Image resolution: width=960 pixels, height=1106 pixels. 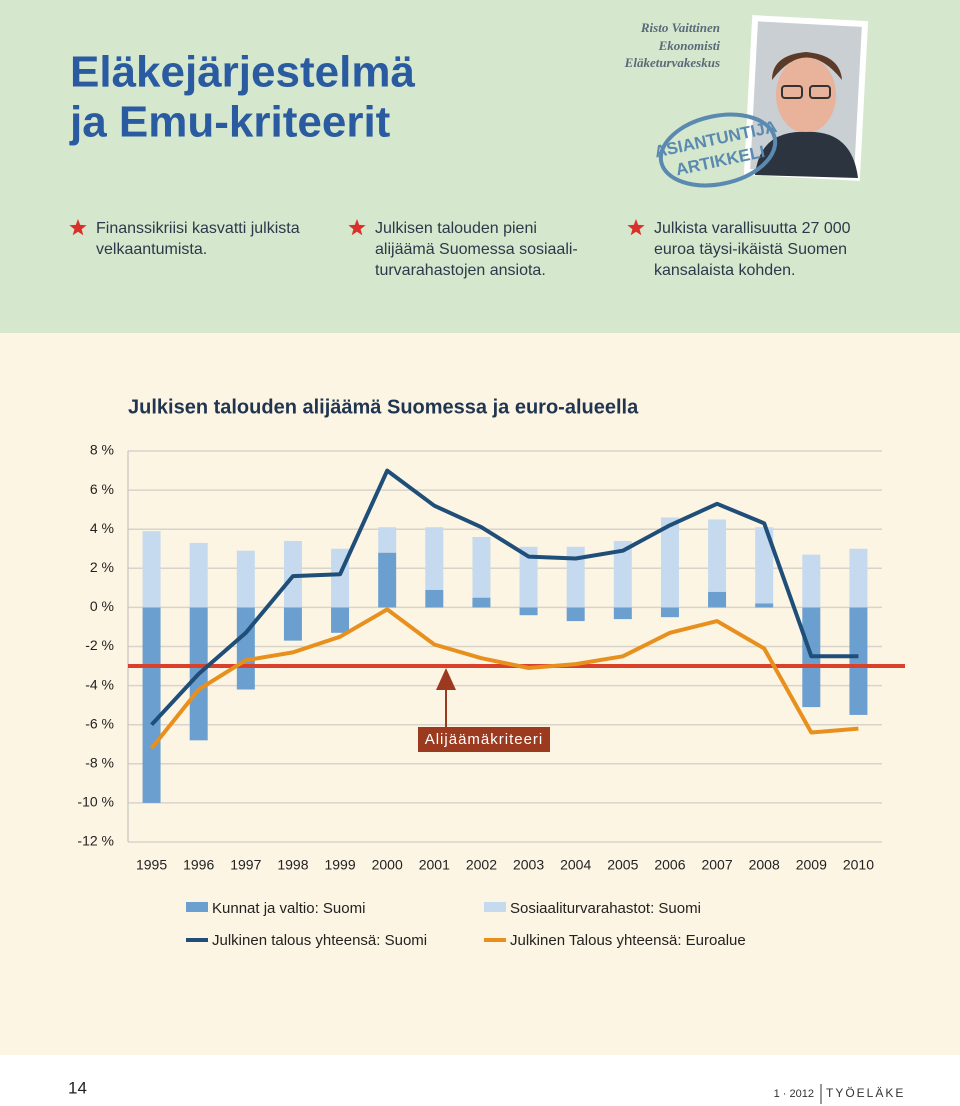 What do you see at coordinates (575, 865) in the screenshot?
I see `x-tick-label: 2004` at bounding box center [575, 865].